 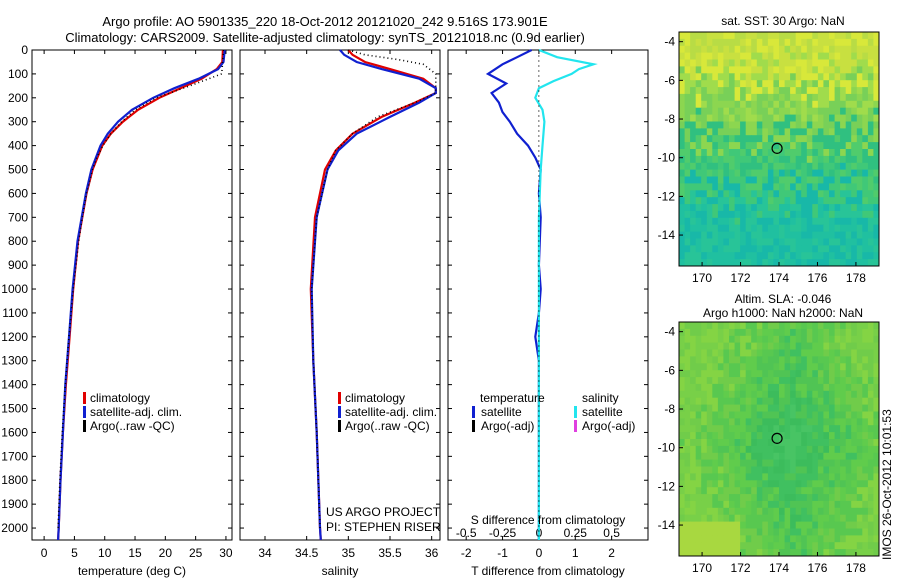 What do you see at coordinates (669, 80) in the screenshot?
I see `map-y-tick-label: -6` at bounding box center [669, 80].